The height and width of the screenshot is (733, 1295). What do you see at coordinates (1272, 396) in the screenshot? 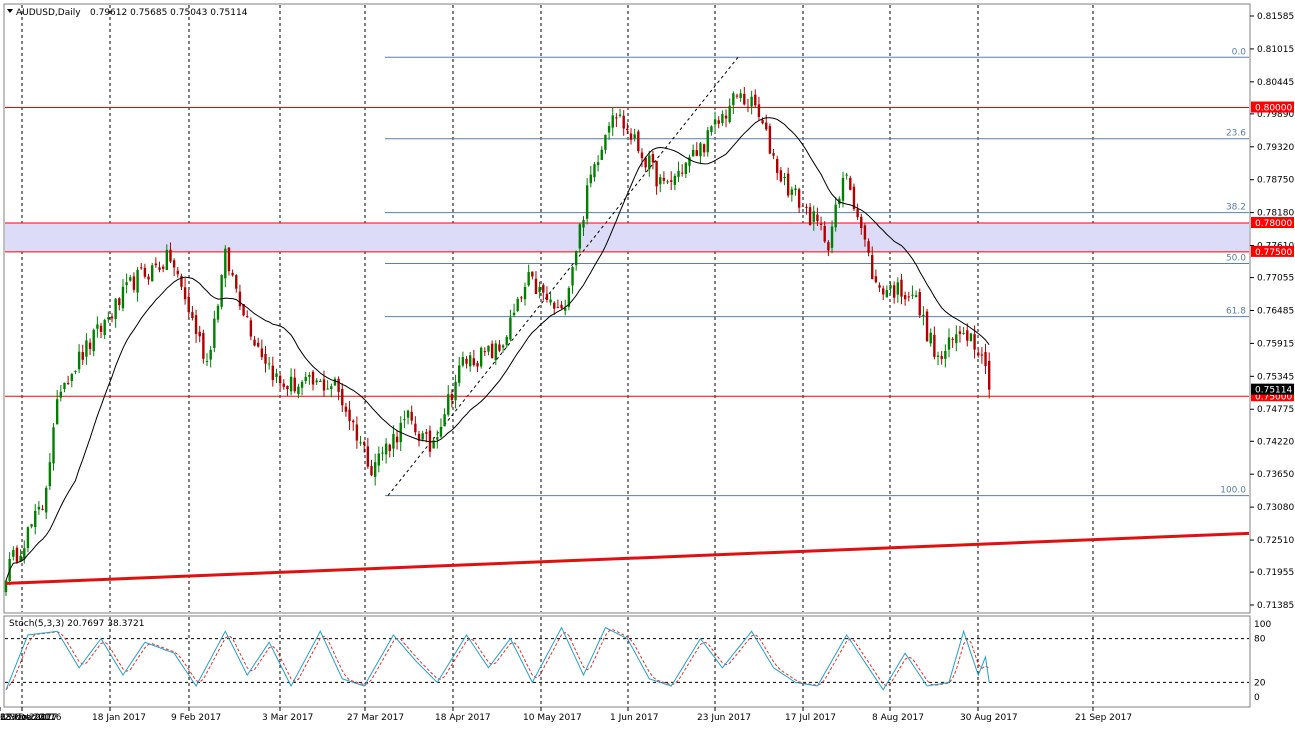
I see `level-price-tag` at bounding box center [1272, 396].